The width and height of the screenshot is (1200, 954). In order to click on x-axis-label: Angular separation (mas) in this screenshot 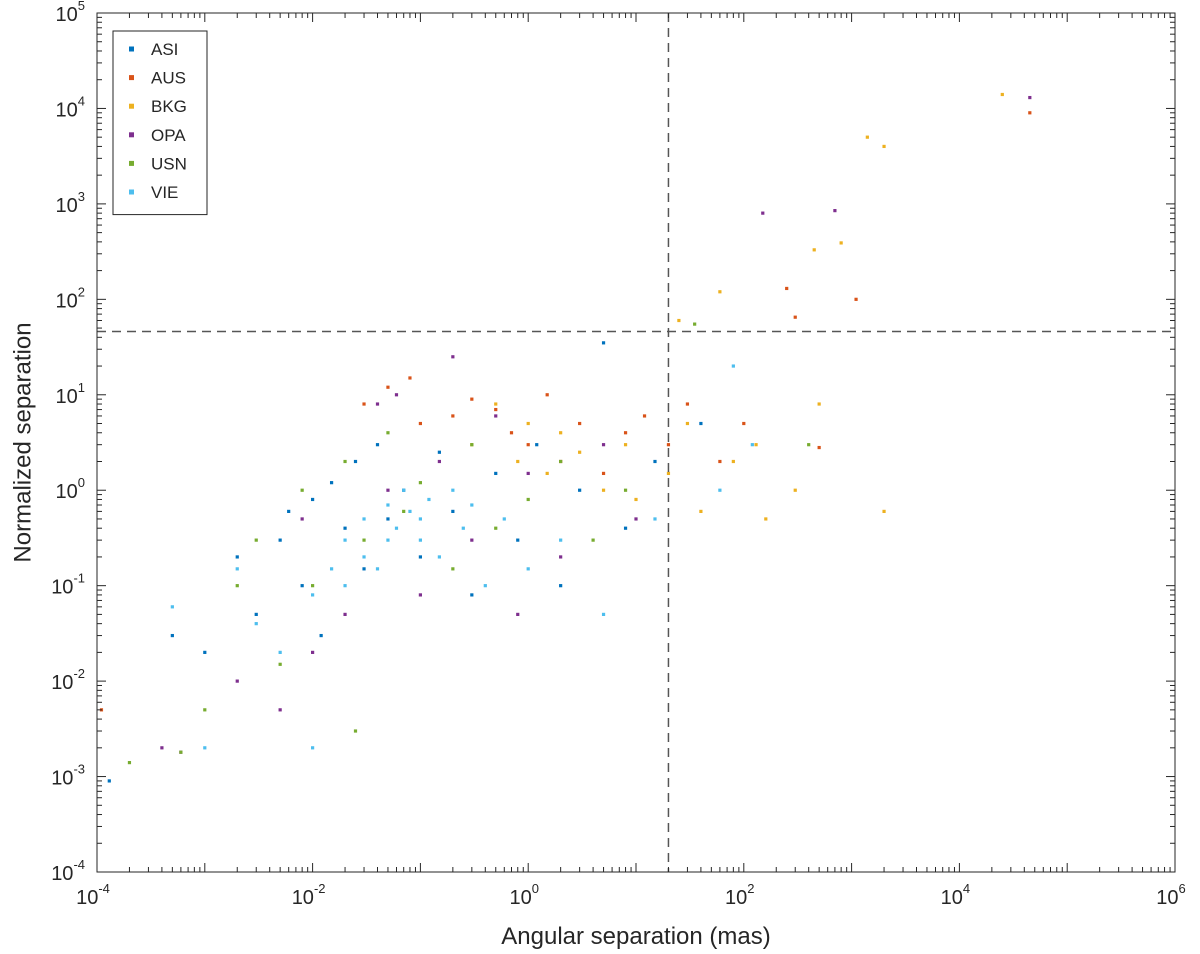, I will do `click(635, 936)`.